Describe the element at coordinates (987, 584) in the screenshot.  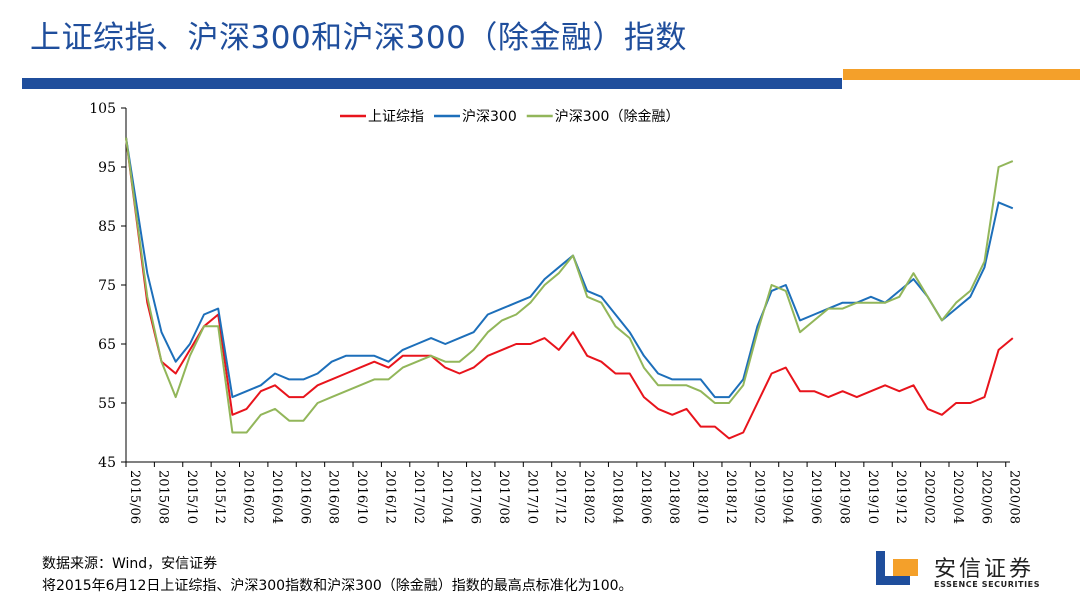
I see `logo-name-en: ESSENCE SECURITIES` at that location.